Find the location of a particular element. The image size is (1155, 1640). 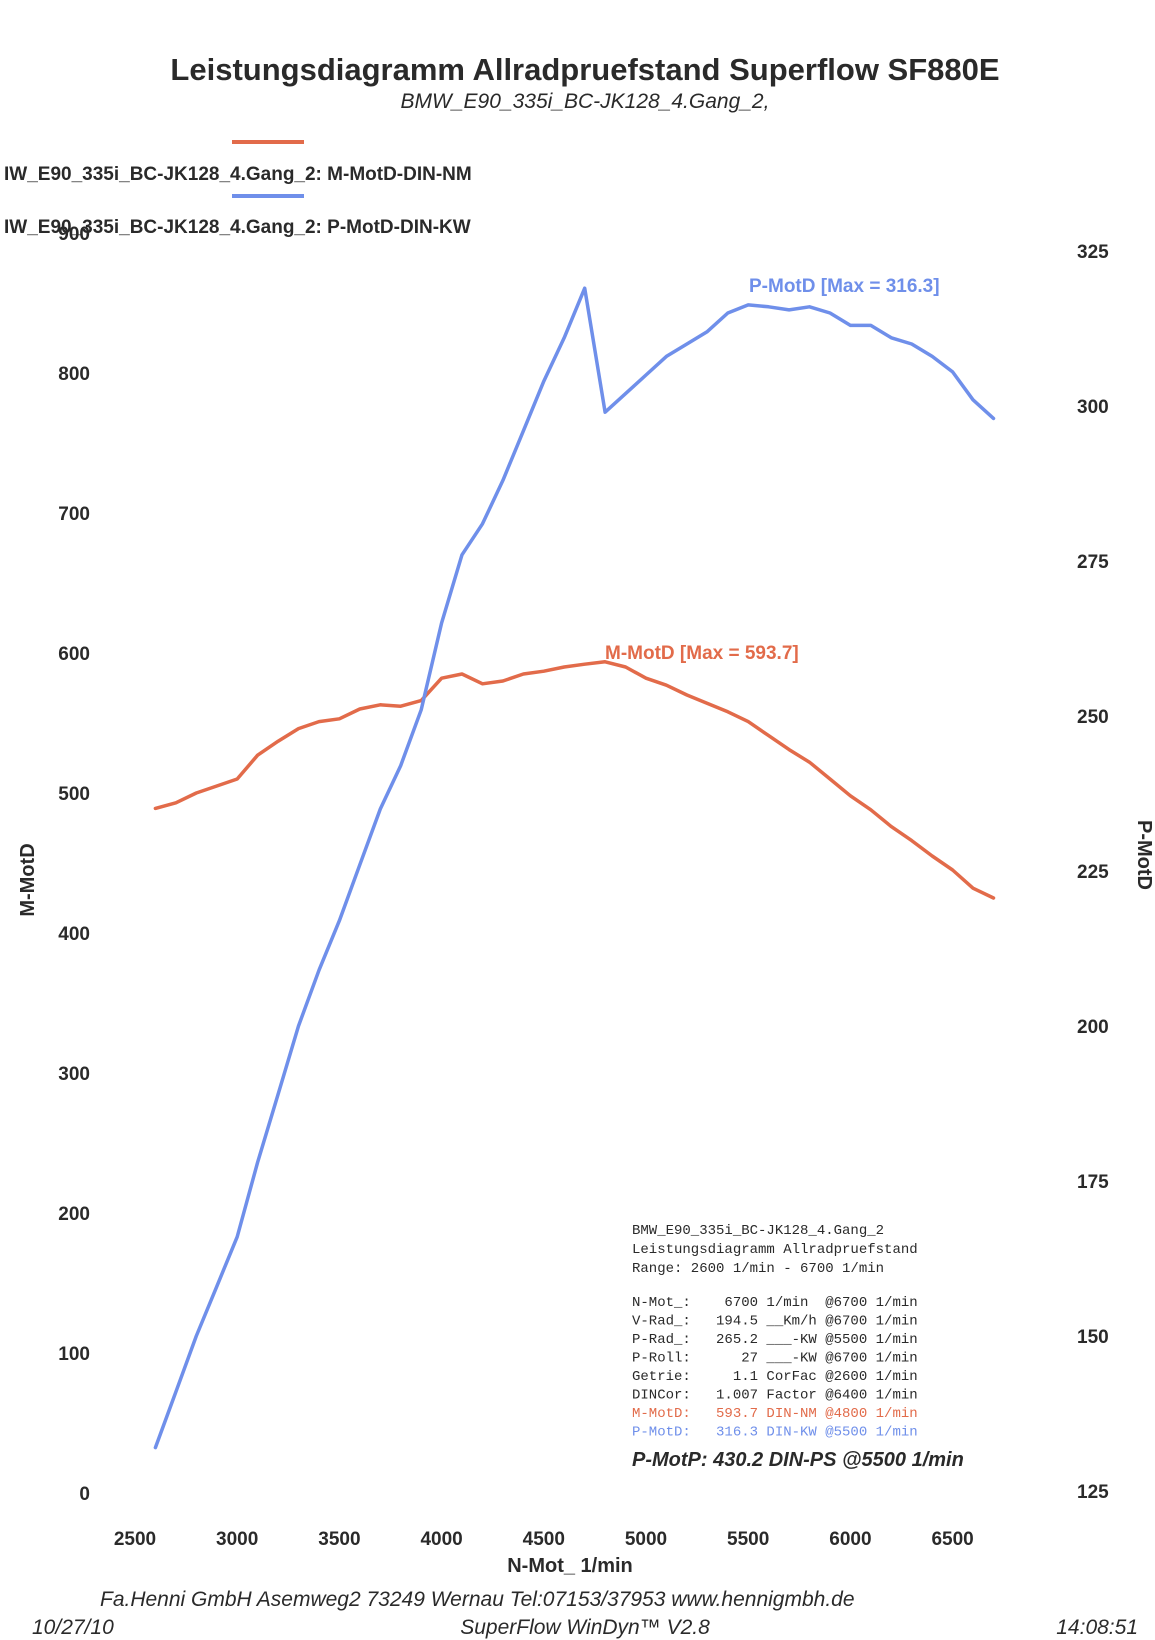

info-summary: P-MotP: 430.2 DIN-PS @5500 1/min is located at coordinates (798, 1460).